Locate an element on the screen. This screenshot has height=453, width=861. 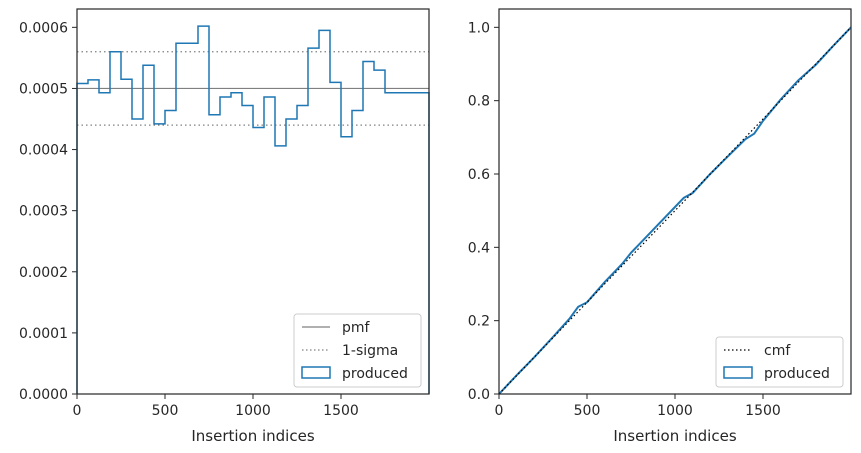
y-tick-label: 0.4 is located at coordinates (479, 248).